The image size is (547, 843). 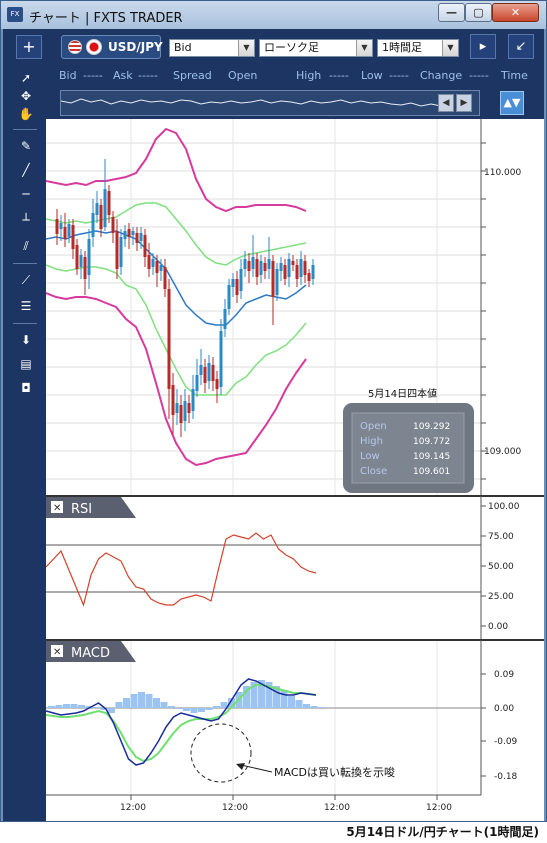 I want to click on camera-icon: ◘, so click(x=26, y=388).